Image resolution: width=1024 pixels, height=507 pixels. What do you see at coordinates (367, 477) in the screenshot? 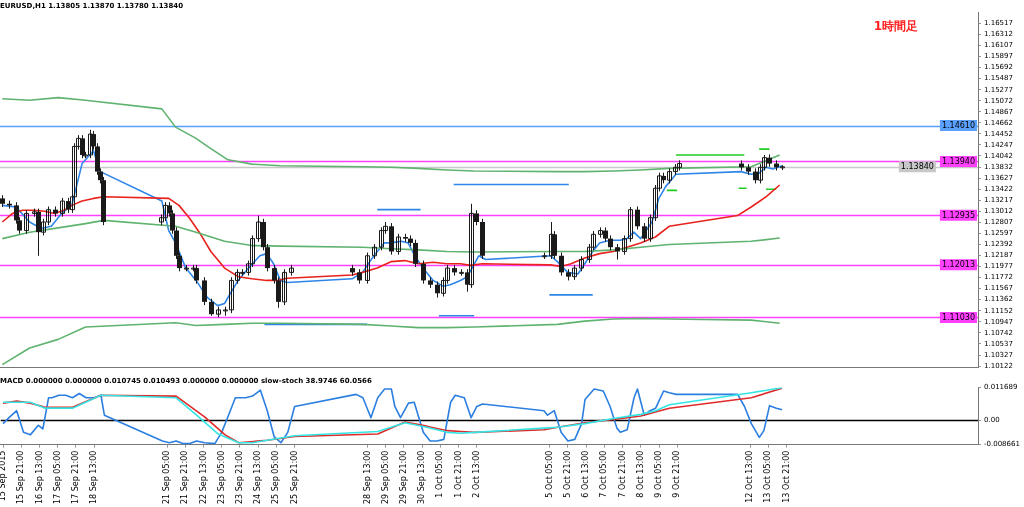
I see `x-tick-label: 28 Sep 13:00` at bounding box center [367, 477].